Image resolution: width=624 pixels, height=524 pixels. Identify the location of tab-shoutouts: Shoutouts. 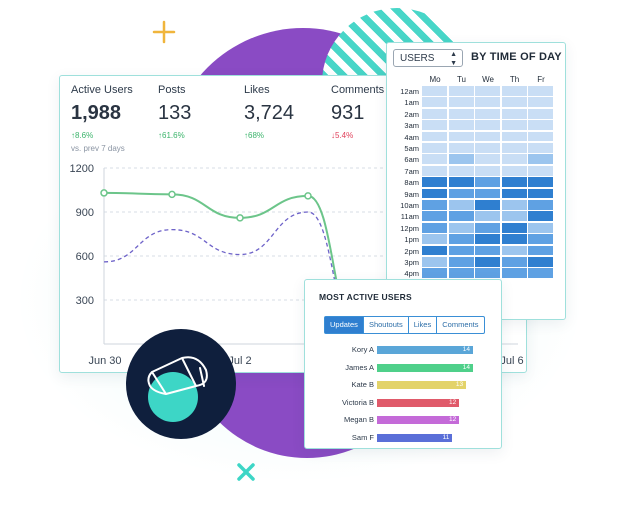
(385, 325).